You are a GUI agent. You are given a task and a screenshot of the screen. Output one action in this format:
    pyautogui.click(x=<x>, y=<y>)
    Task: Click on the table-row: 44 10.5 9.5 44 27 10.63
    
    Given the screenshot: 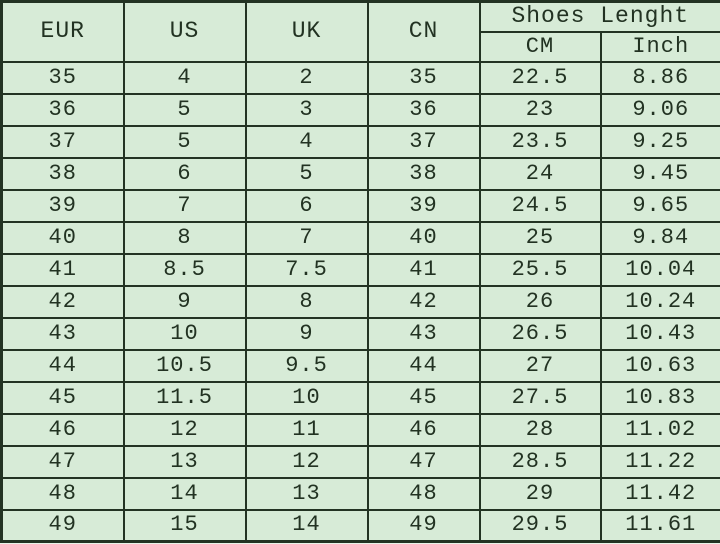 What is the action you would take?
    pyautogui.click(x=360, y=365)
    